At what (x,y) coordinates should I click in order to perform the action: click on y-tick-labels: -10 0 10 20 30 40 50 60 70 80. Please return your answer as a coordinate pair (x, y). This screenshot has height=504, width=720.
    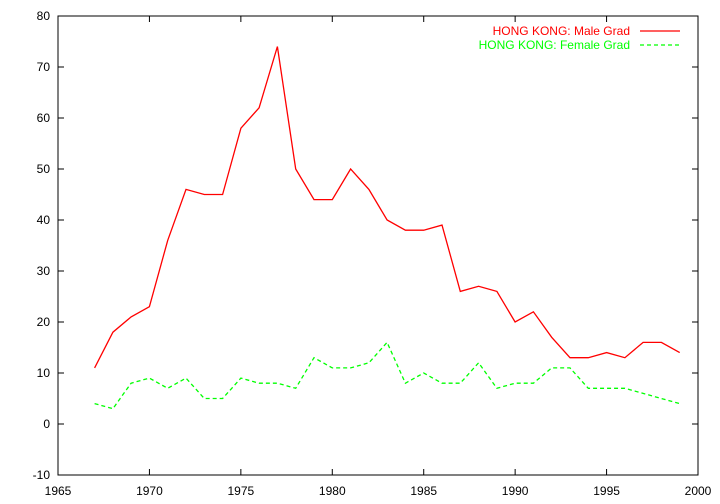
    Looking at the image, I should click on (42, 245).